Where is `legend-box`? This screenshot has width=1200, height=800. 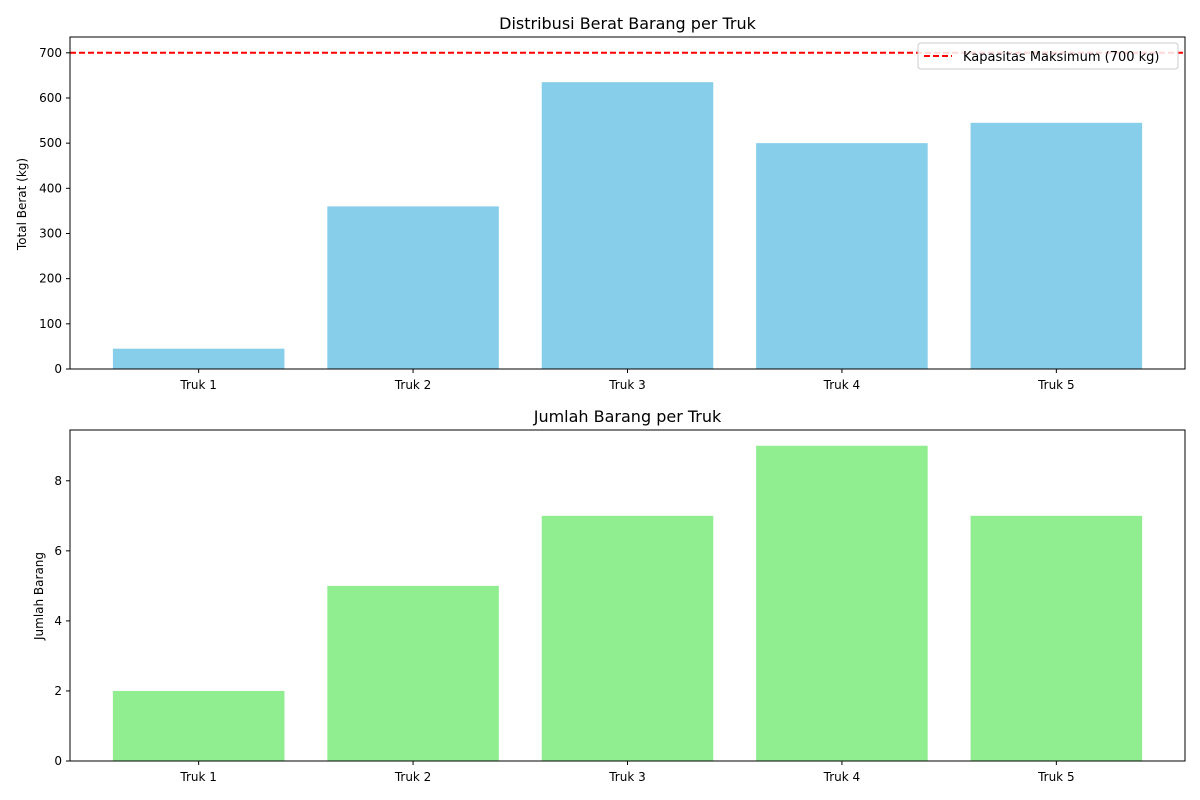
legend-box is located at coordinates (1048, 56).